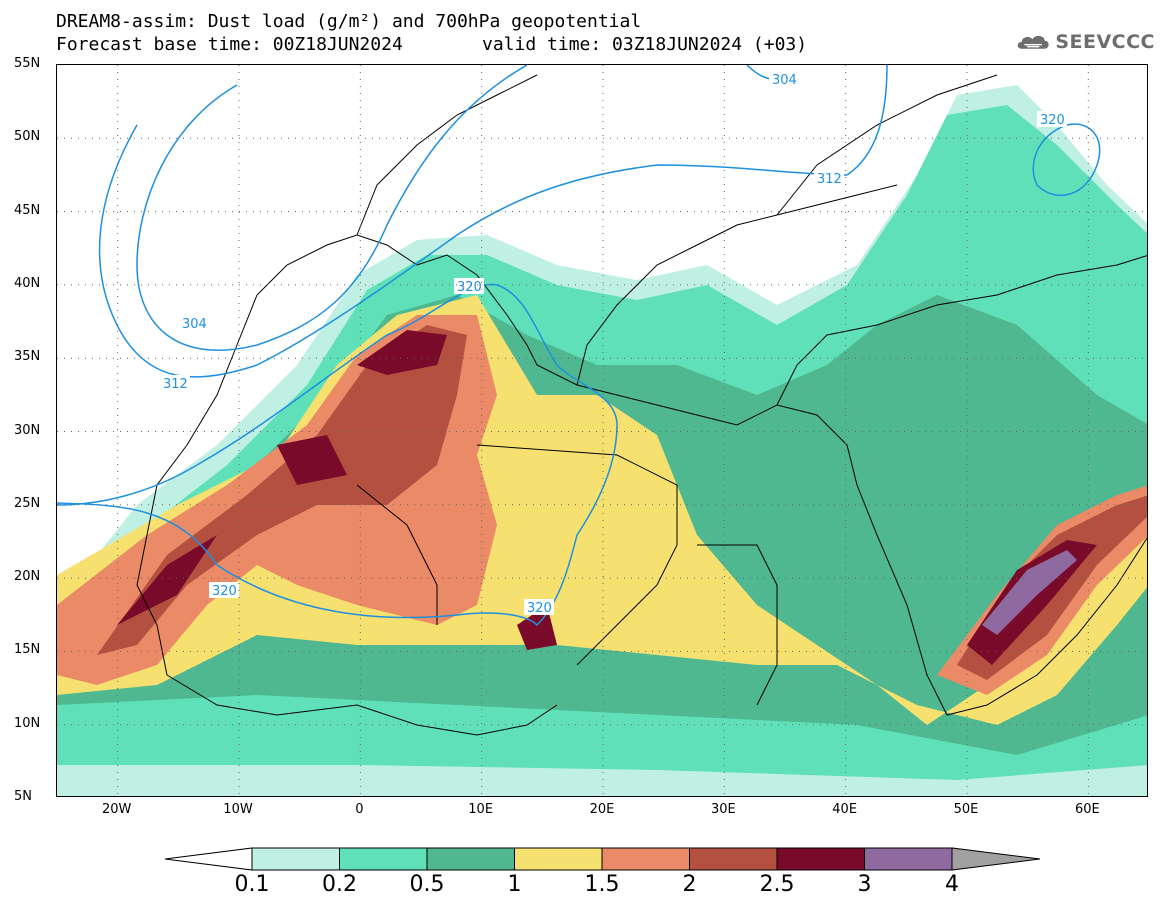  What do you see at coordinates (27, 430) in the screenshot?
I see `latitude-label: 30N` at bounding box center [27, 430].